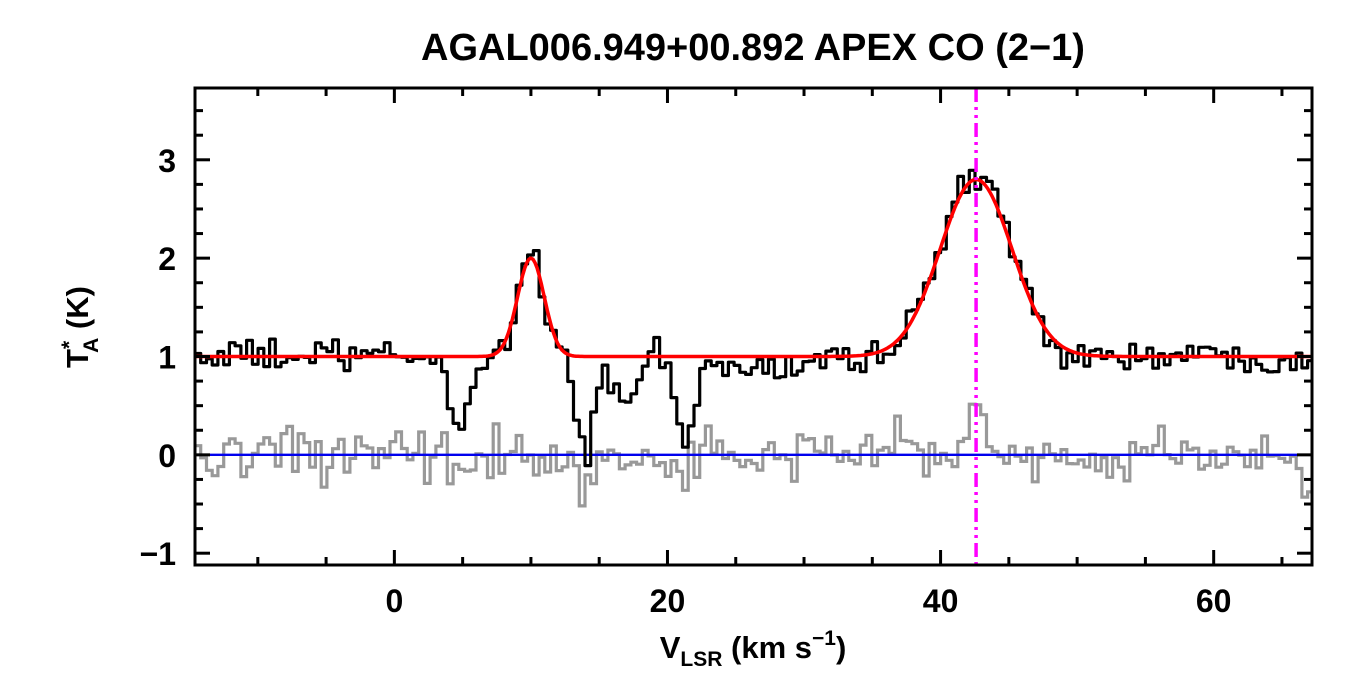 This screenshot has height=675, width=1350. What do you see at coordinates (668, 601) in the screenshot?
I see `x-tick-label: 20` at bounding box center [668, 601].